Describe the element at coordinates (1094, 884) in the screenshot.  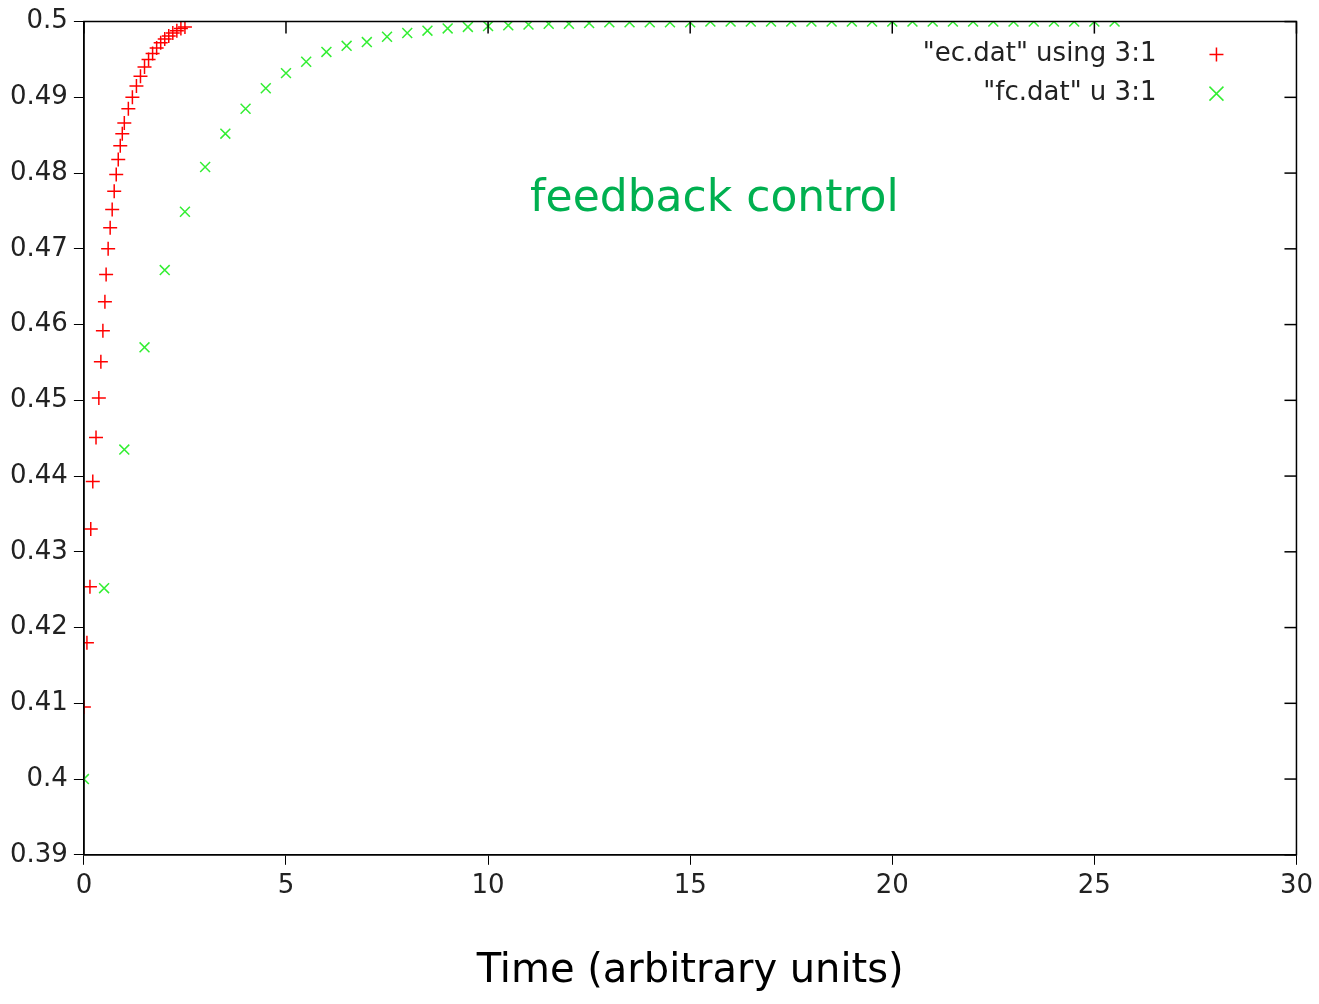
I see `x-tick-label: 25` at that location.